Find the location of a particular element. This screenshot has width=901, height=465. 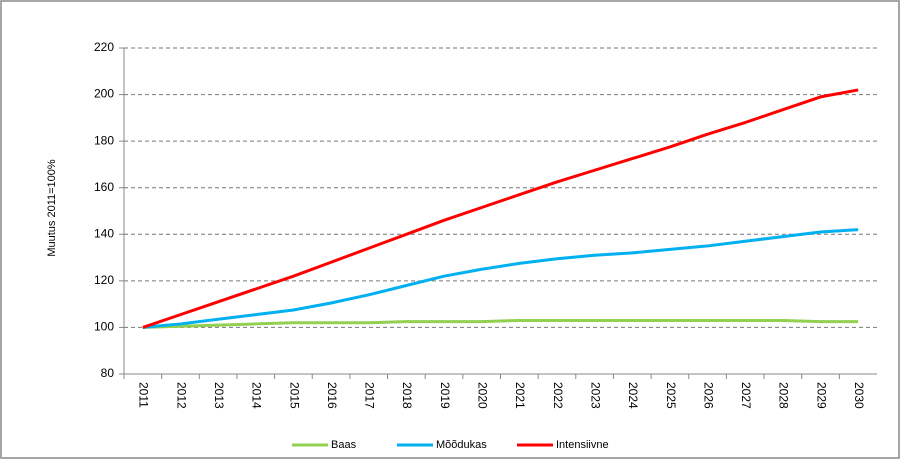

legend-label: Mõõdukas is located at coordinates (461, 445).